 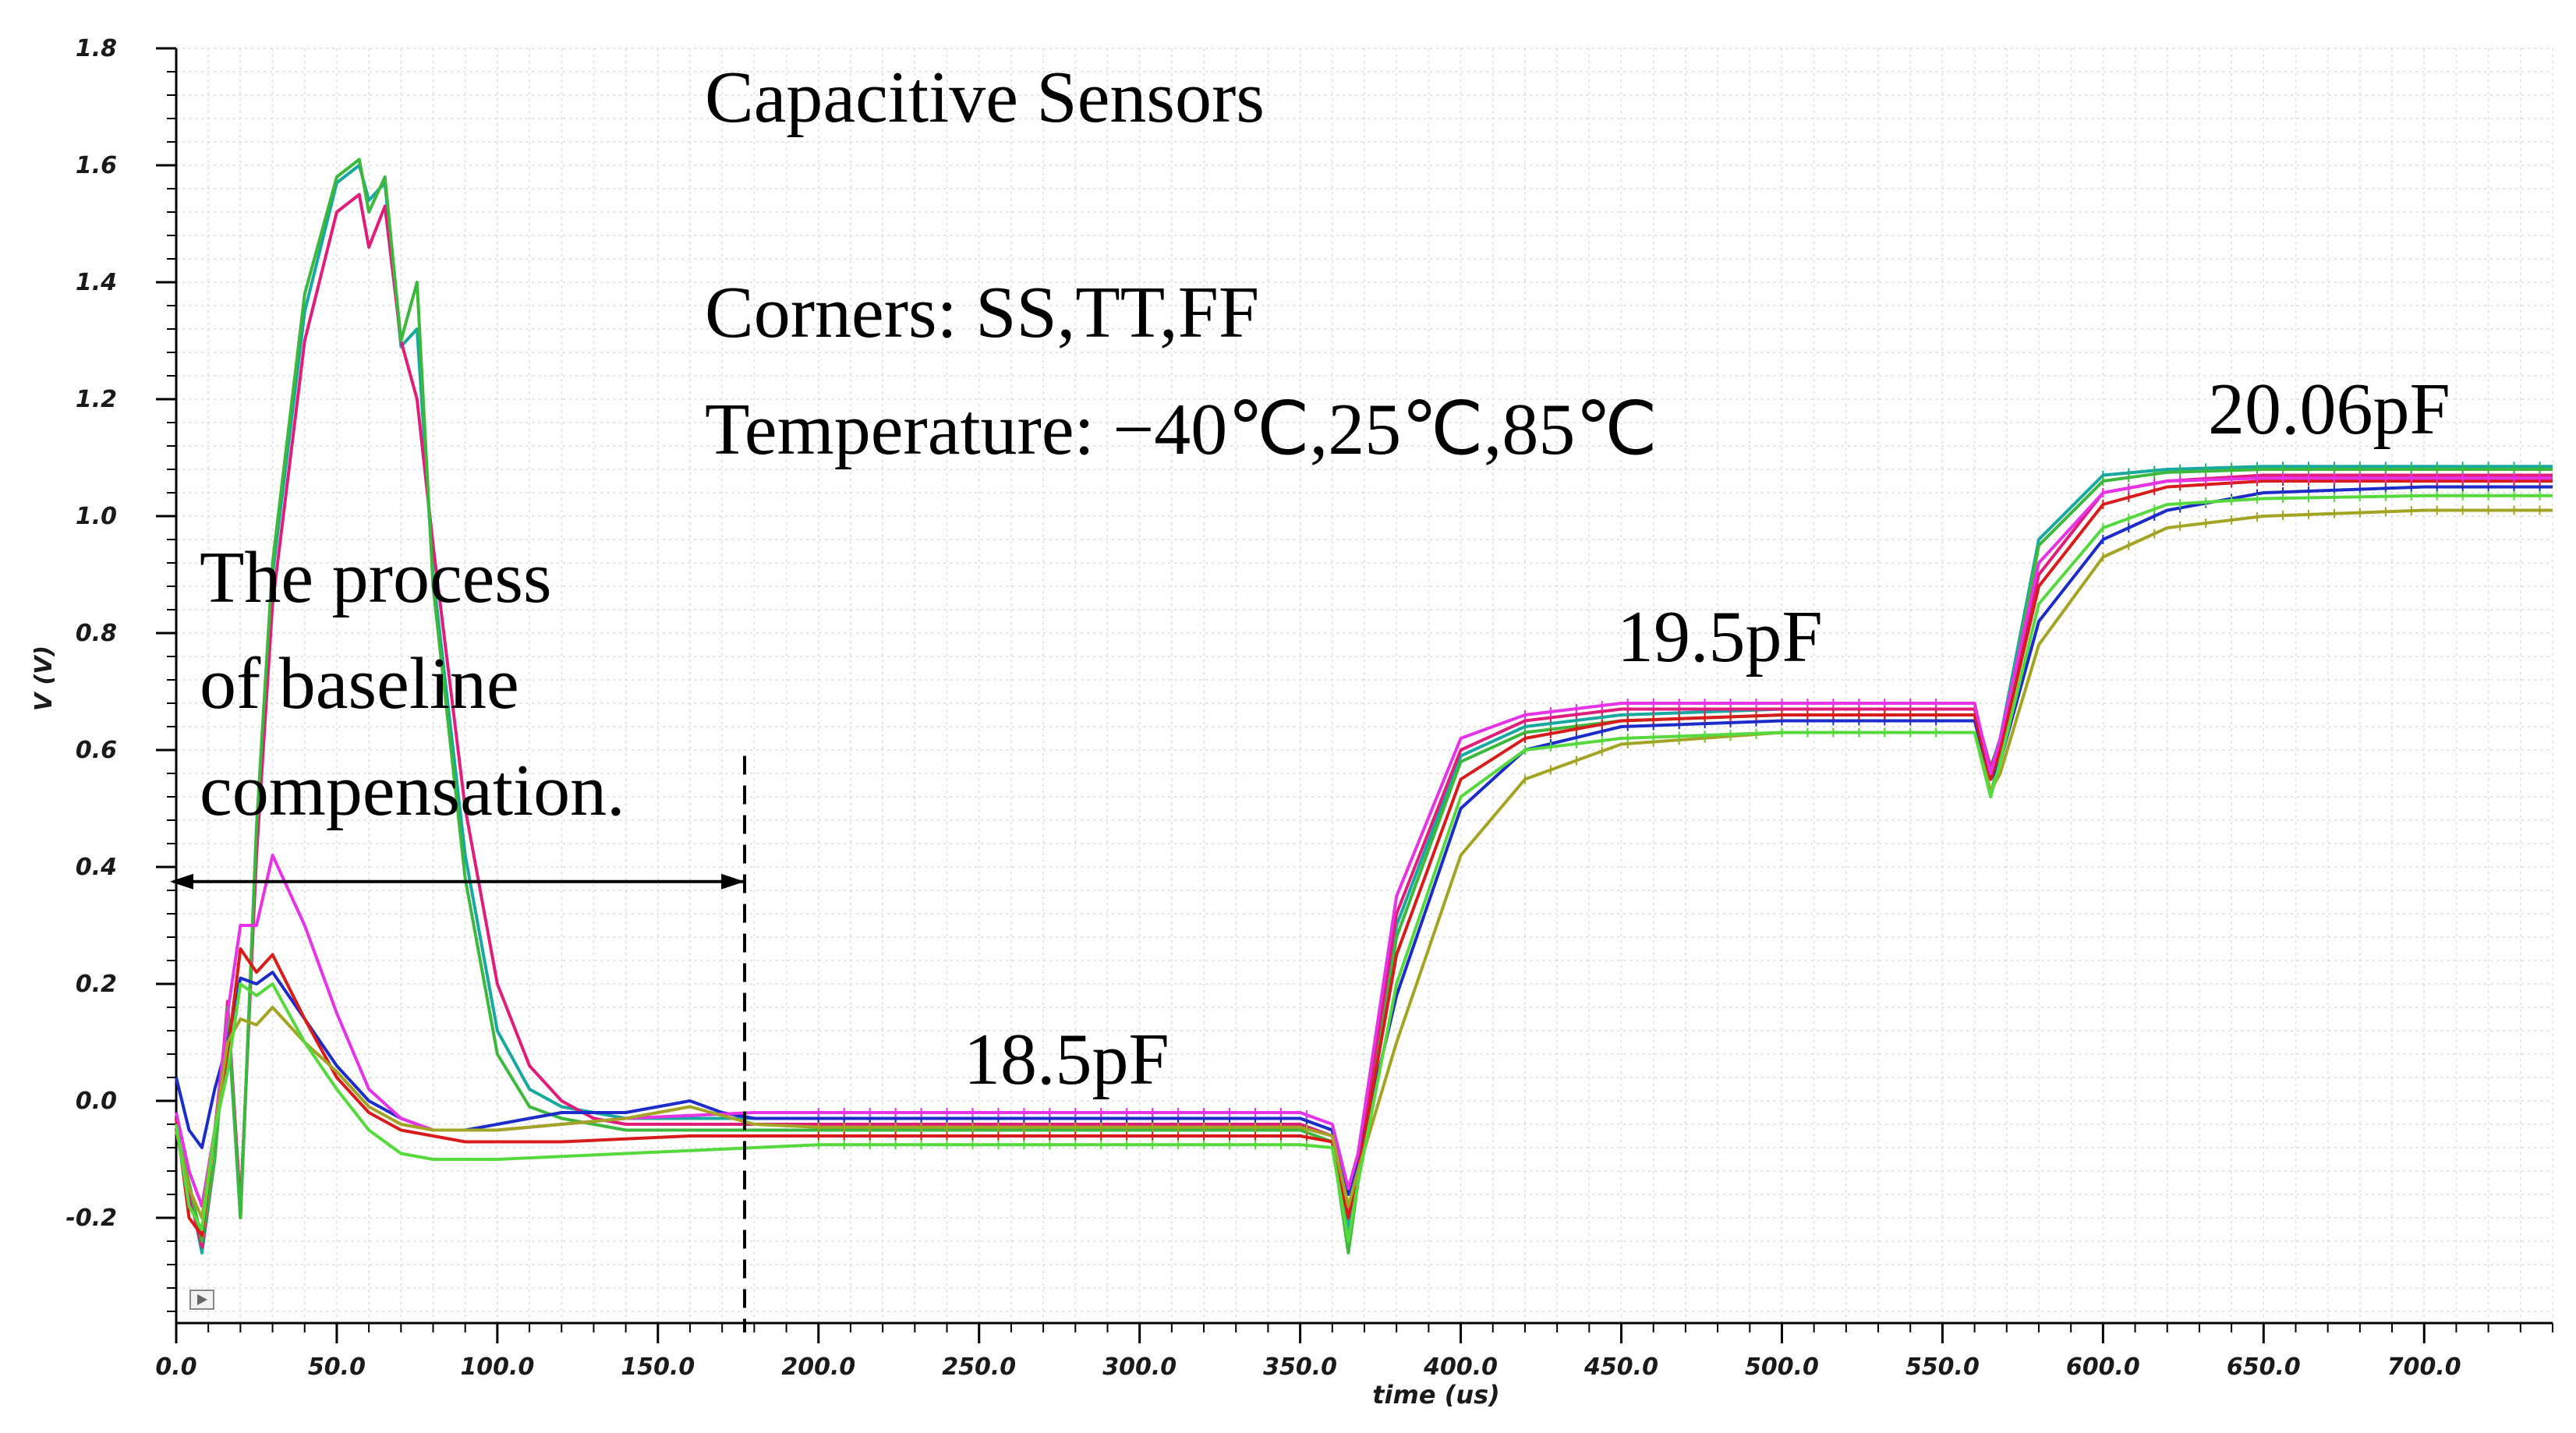 What do you see at coordinates (1139, 1367) in the screenshot?
I see `x-tick-label: 300.0` at bounding box center [1139, 1367].